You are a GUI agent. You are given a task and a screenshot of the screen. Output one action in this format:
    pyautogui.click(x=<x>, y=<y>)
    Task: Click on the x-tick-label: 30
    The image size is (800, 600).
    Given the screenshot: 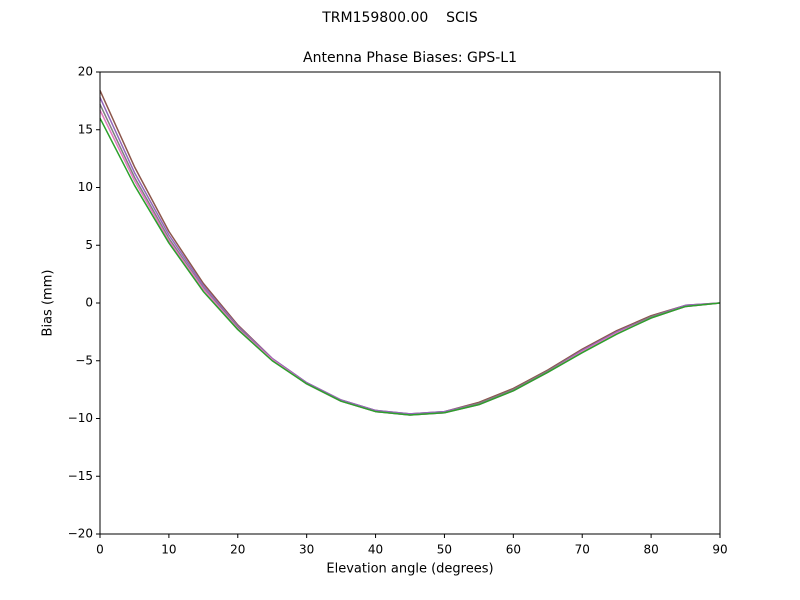 What is the action you would take?
    pyautogui.click(x=306, y=550)
    